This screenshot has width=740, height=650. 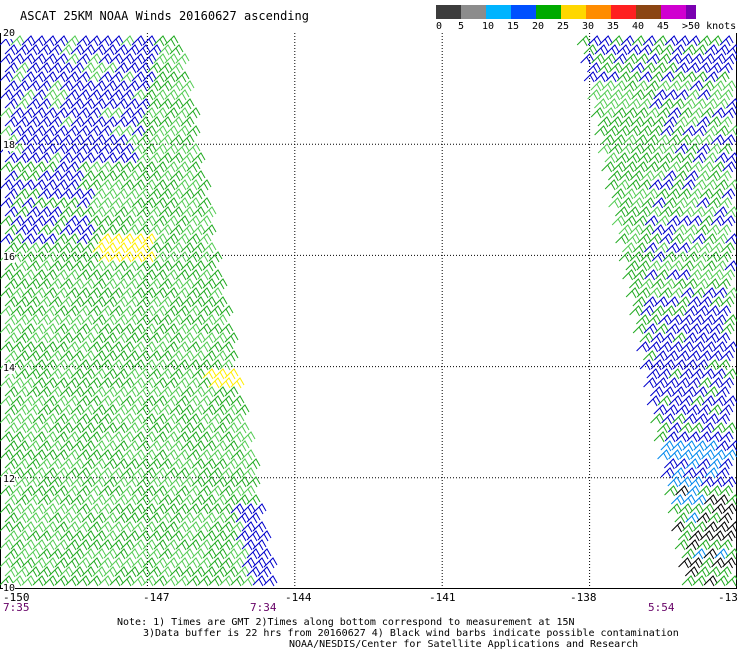 What do you see at coordinates (9, 479) in the screenshot?
I see `lat-label-12: 12` at bounding box center [9, 479].